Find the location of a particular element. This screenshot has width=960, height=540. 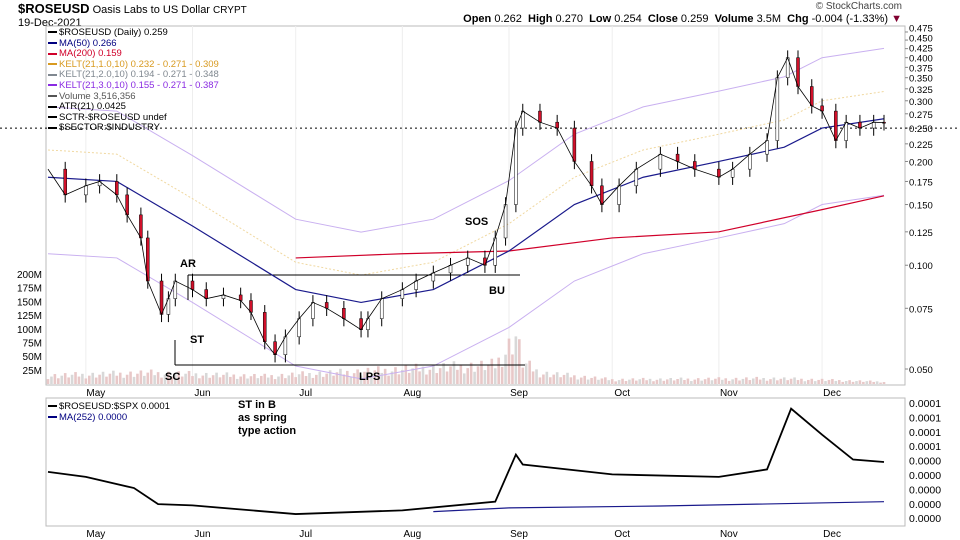

annotation-ar: AR is located at coordinates (188, 264).